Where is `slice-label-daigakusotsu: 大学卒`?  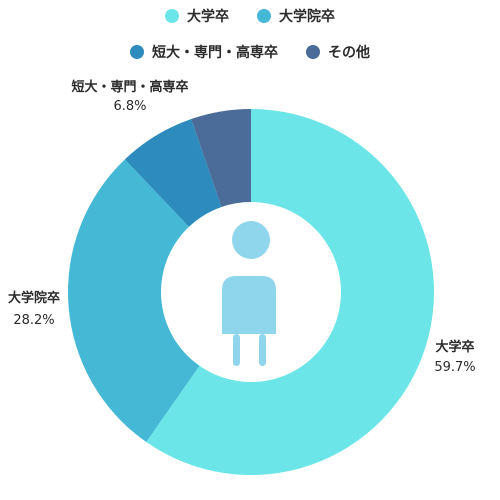 slice-label-daigakusotsu: 大学卒 is located at coordinates (454, 347).